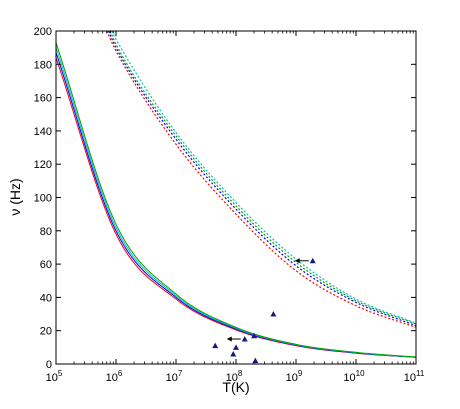 This screenshot has width=460, height=409. I want to click on x-tick-label-5: 10¹⁰, so click(354, 376).